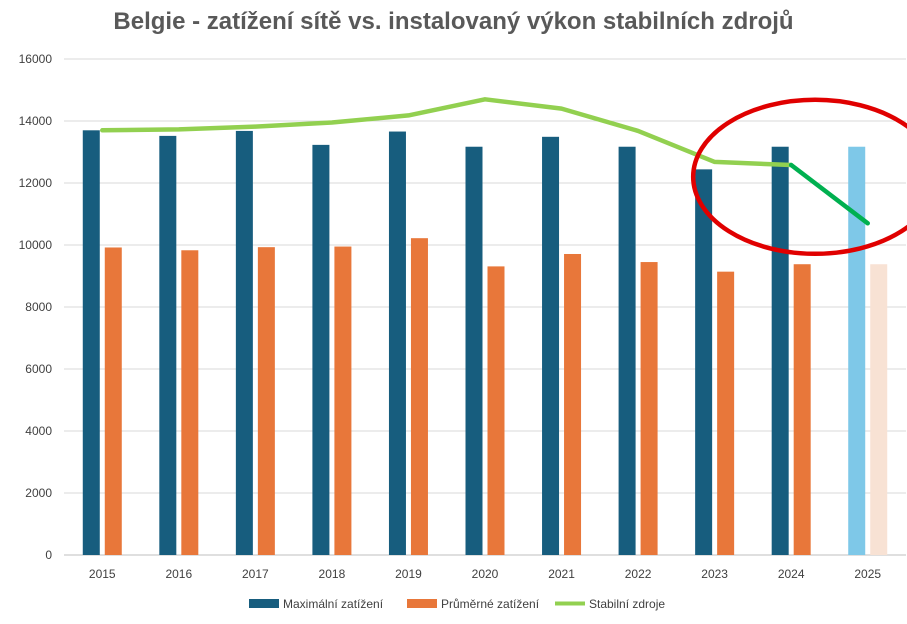 Image resolution: width=907 pixels, height=624 pixels. What do you see at coordinates (704, 362) in the screenshot?
I see `bar-max-2023` at bounding box center [704, 362].